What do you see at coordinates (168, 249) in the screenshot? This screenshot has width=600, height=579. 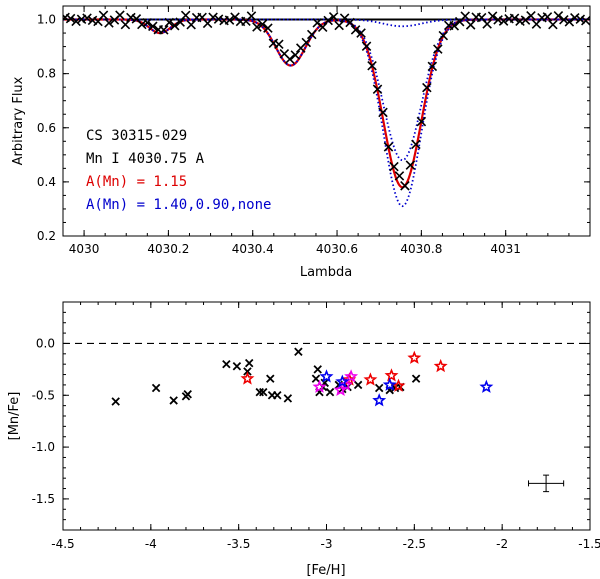 I see `spectrum-x-tick-label: 4030.2` at bounding box center [168, 249].